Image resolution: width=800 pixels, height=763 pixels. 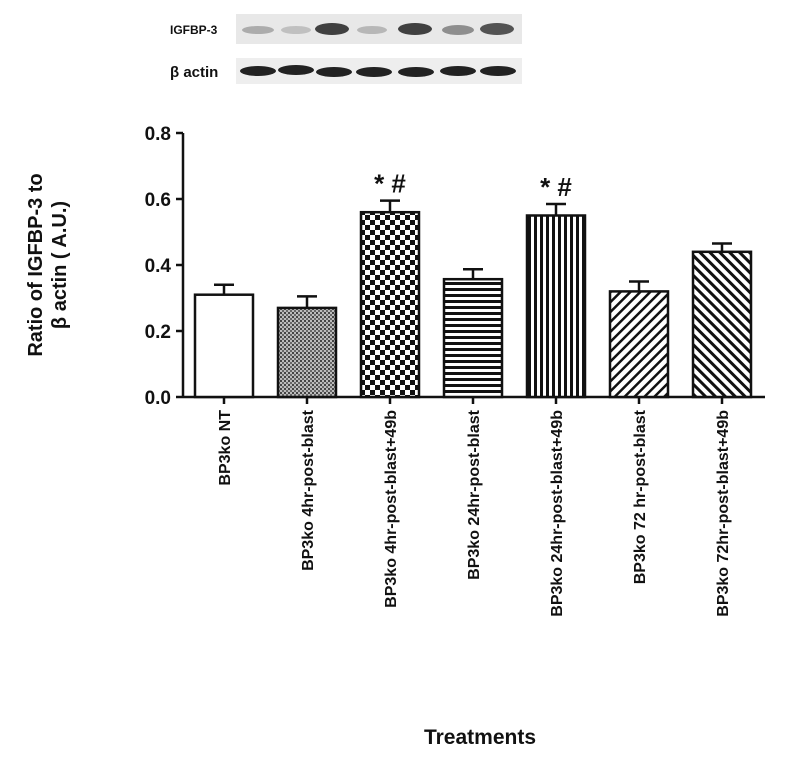 What do you see at coordinates (36, 264) in the screenshot?
I see `y-axis-label: Ratio of IGFBP-3 to` at bounding box center [36, 264].